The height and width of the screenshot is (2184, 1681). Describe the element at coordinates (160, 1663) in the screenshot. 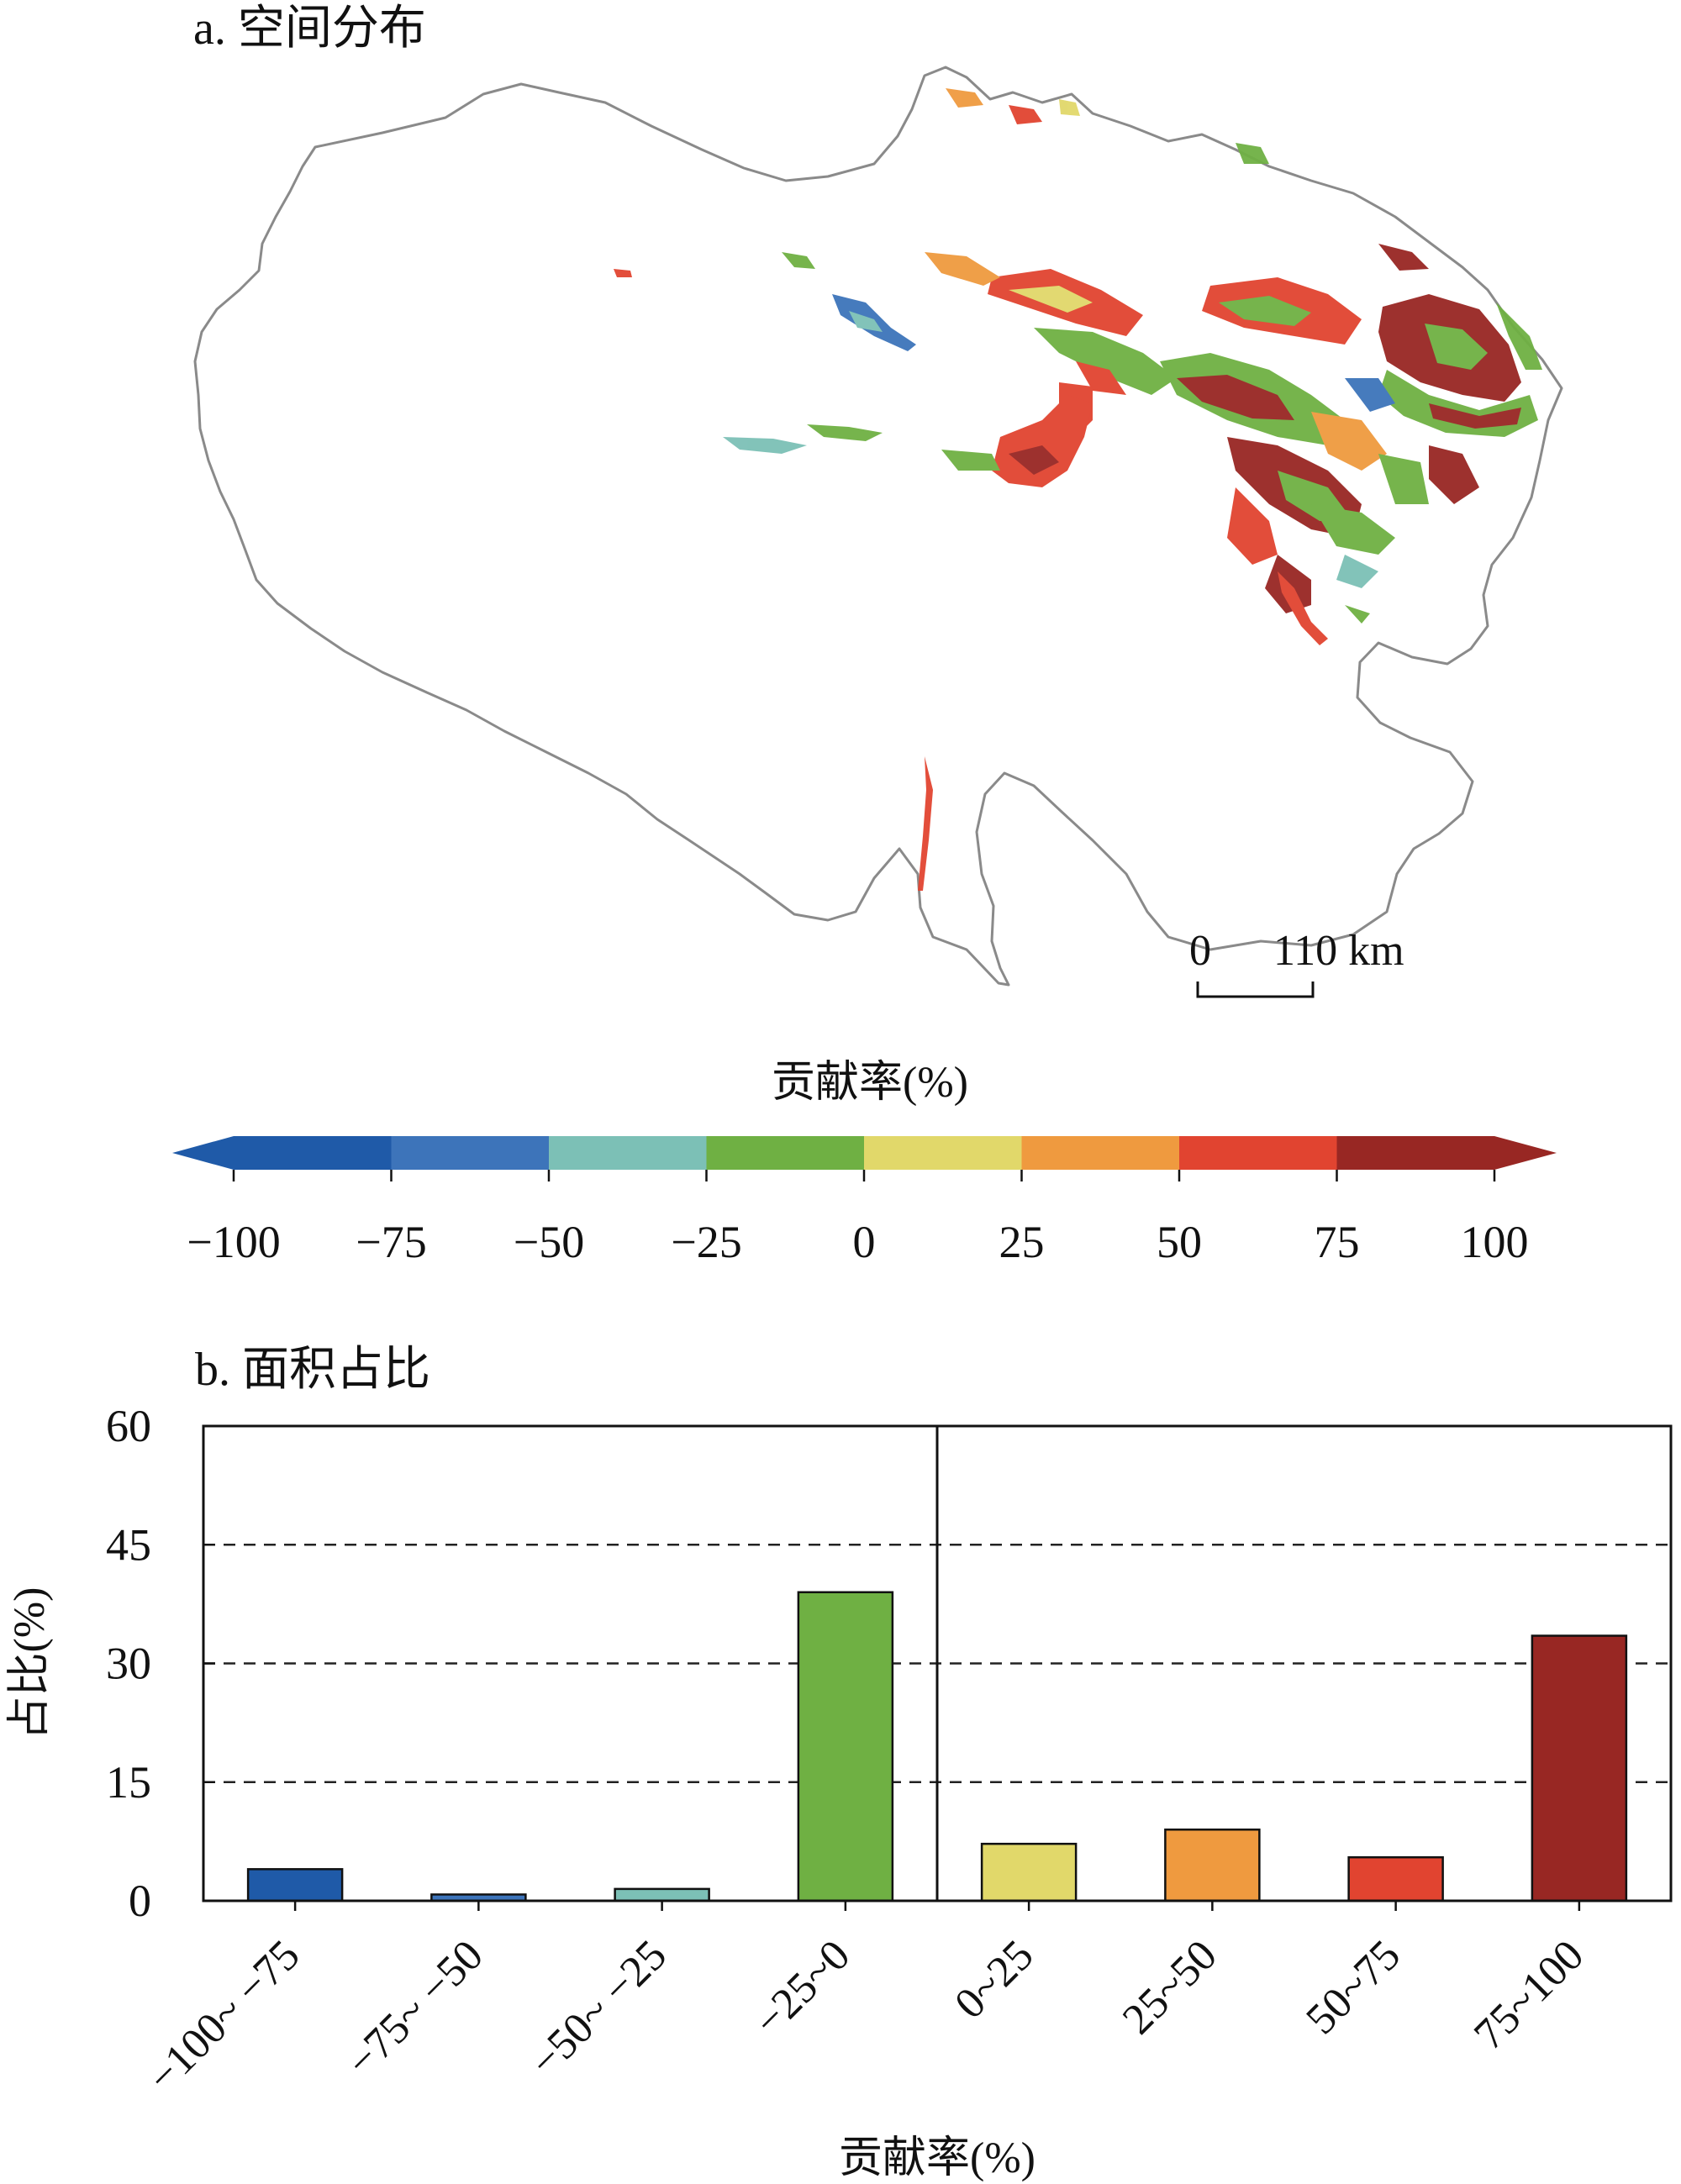

I see `y-axis-ticks: 0 15 30 45 60` at that location.